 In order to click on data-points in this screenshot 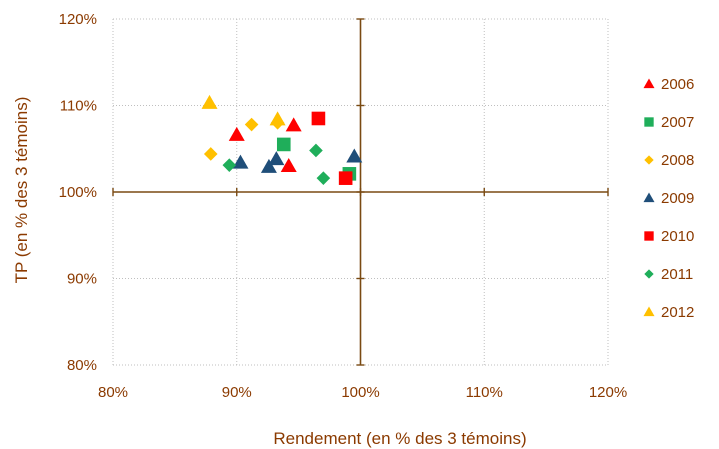, I will do `click(282, 139)`.